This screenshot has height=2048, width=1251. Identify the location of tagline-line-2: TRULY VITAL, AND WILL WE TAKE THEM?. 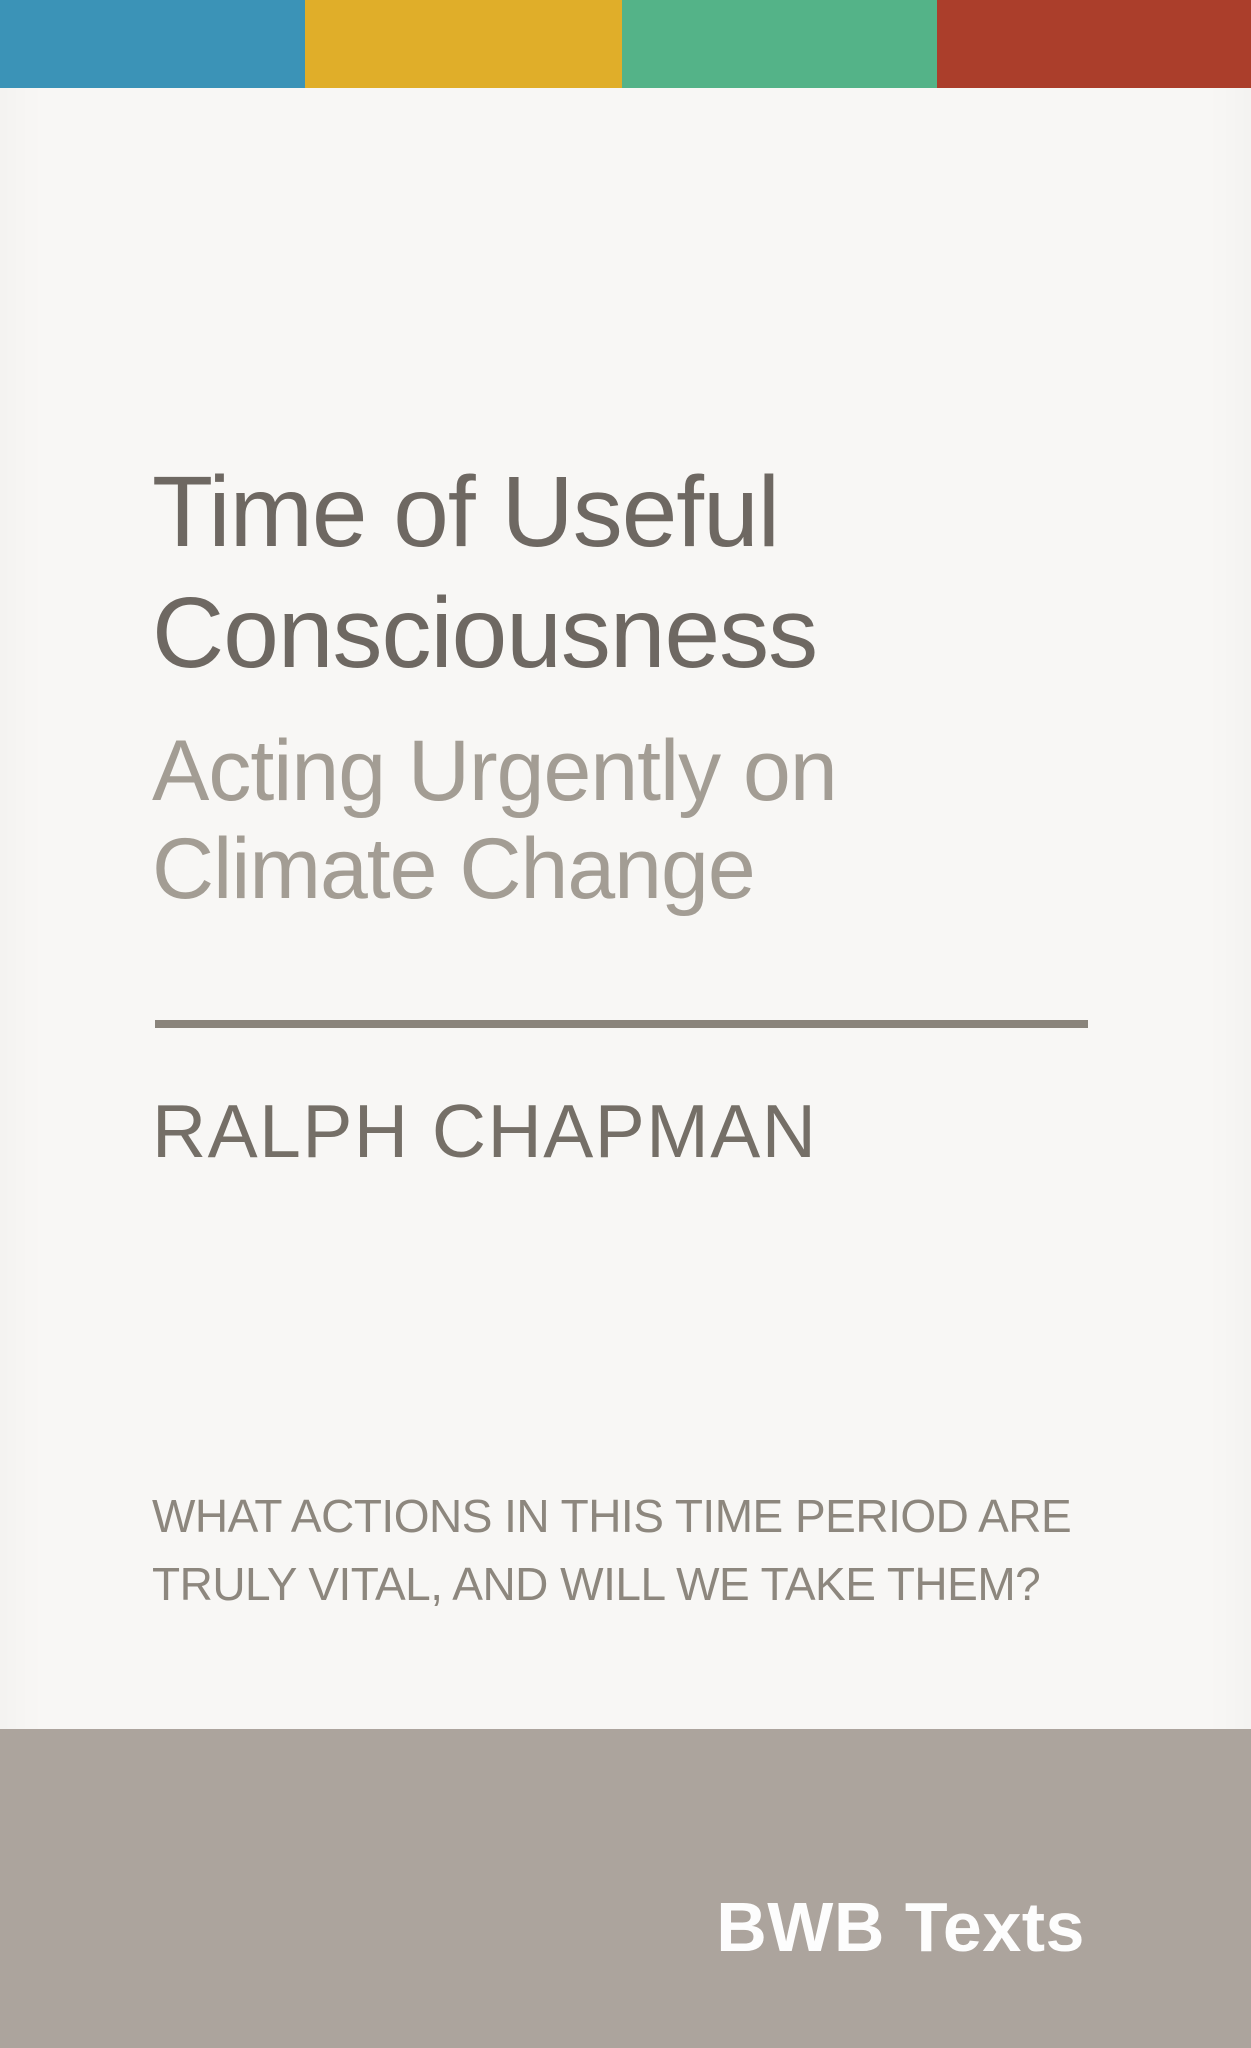
(596, 1584).